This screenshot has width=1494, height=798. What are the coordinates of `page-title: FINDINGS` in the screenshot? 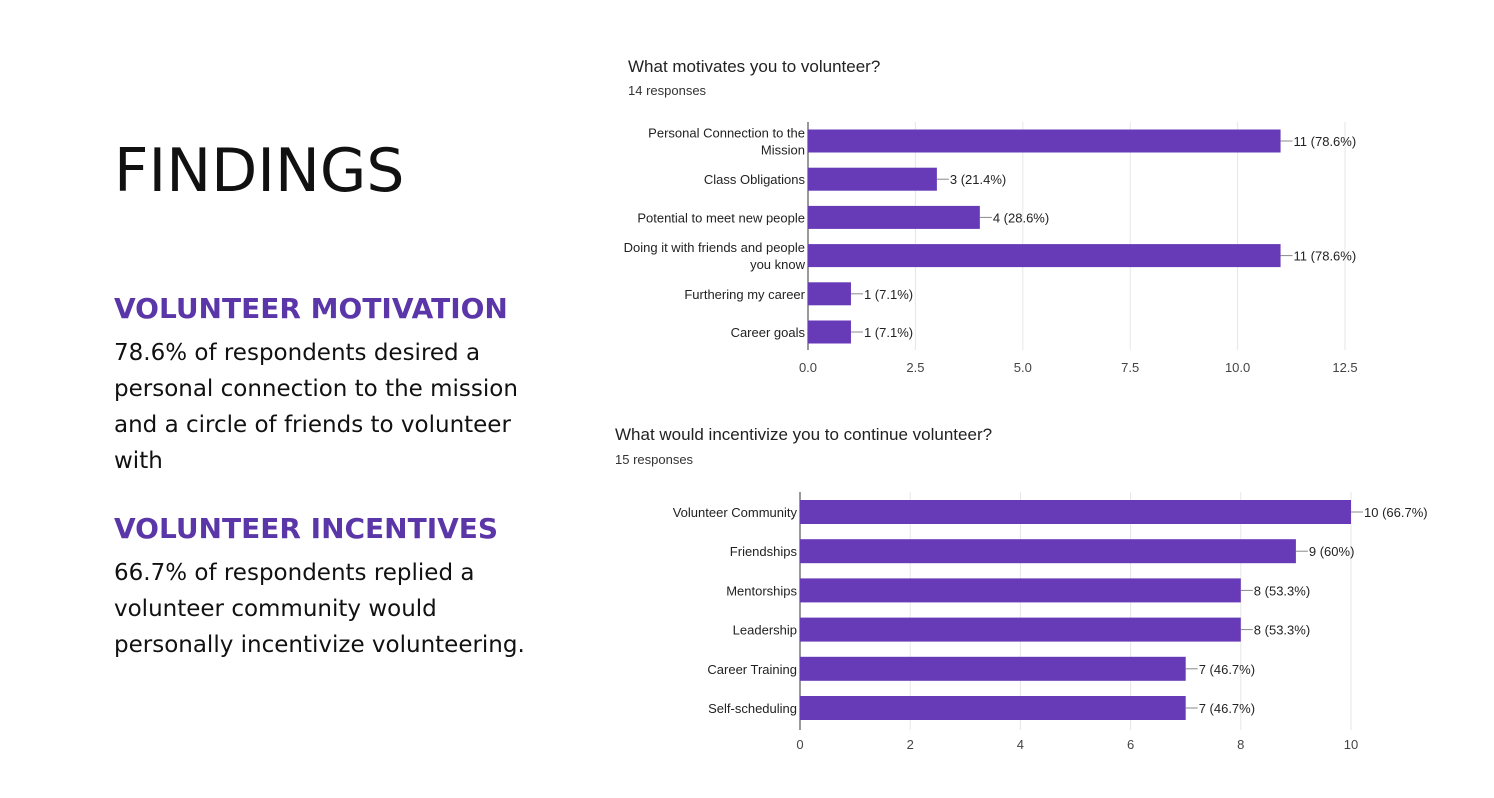 It's located at (259, 171).